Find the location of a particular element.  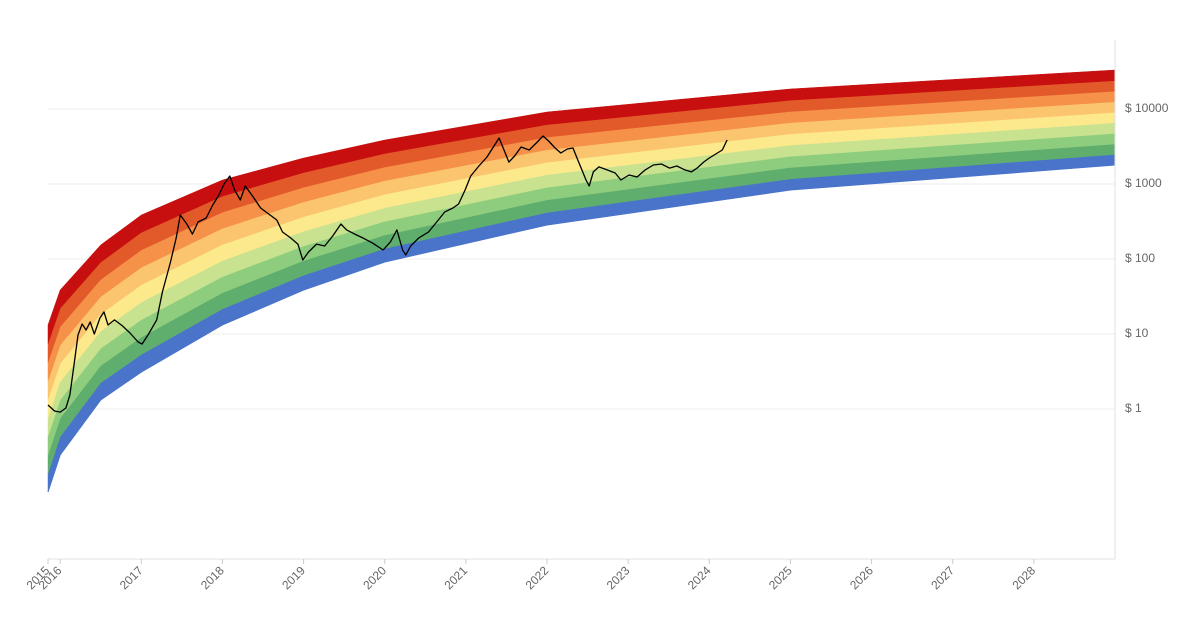

x-tick-label: 2026 is located at coordinates (861, 577).